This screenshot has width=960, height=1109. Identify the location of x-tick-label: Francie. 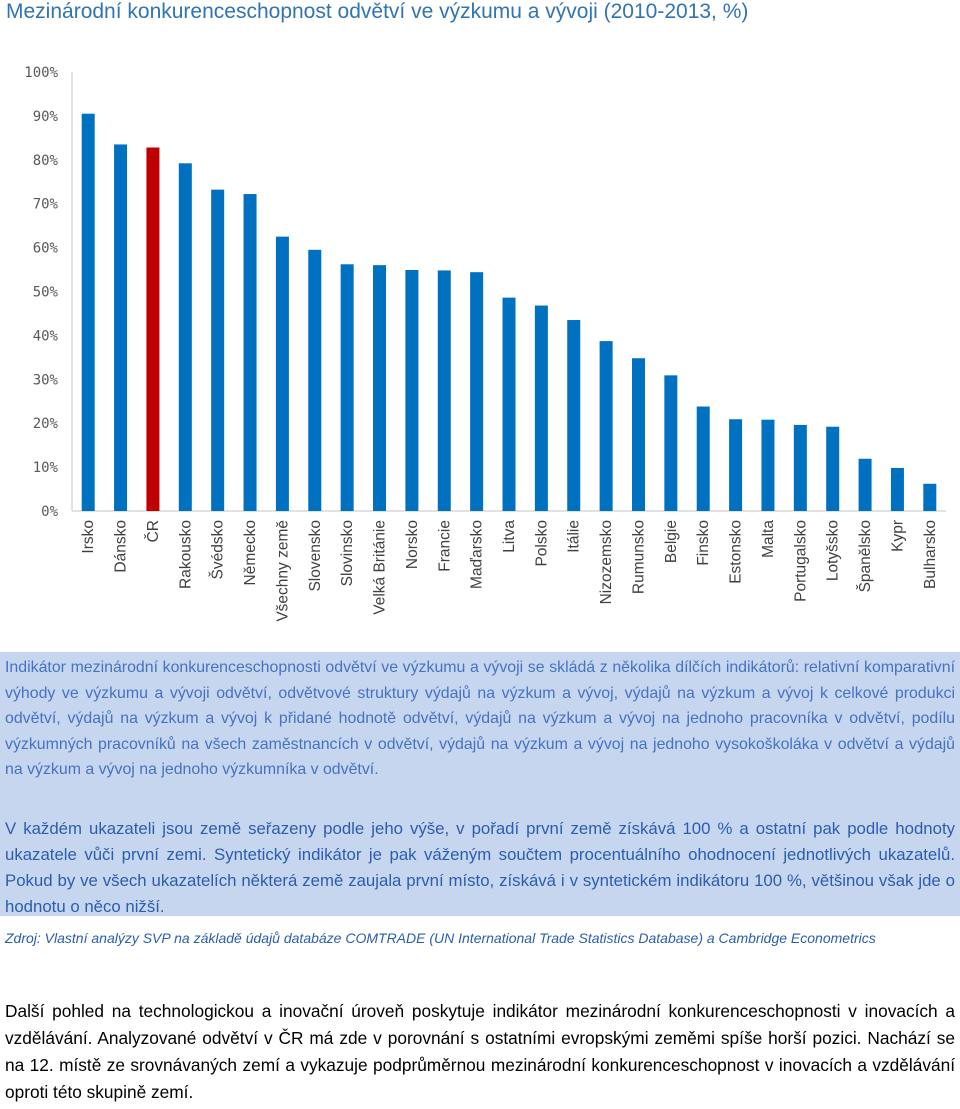
(444, 546).